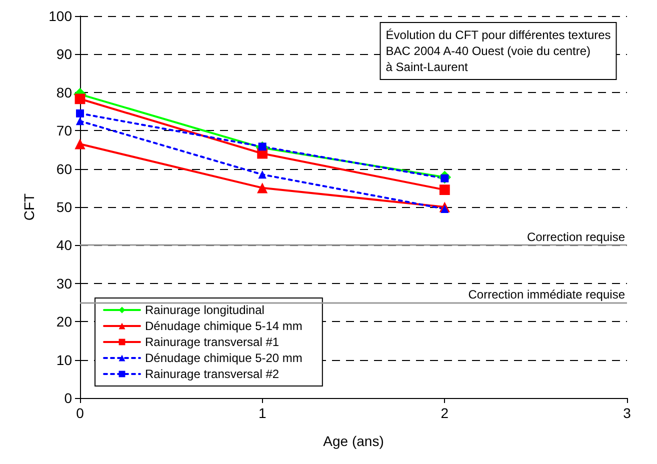 The height and width of the screenshot is (464, 657). I want to click on y-tick-label: 20, so click(64, 322).